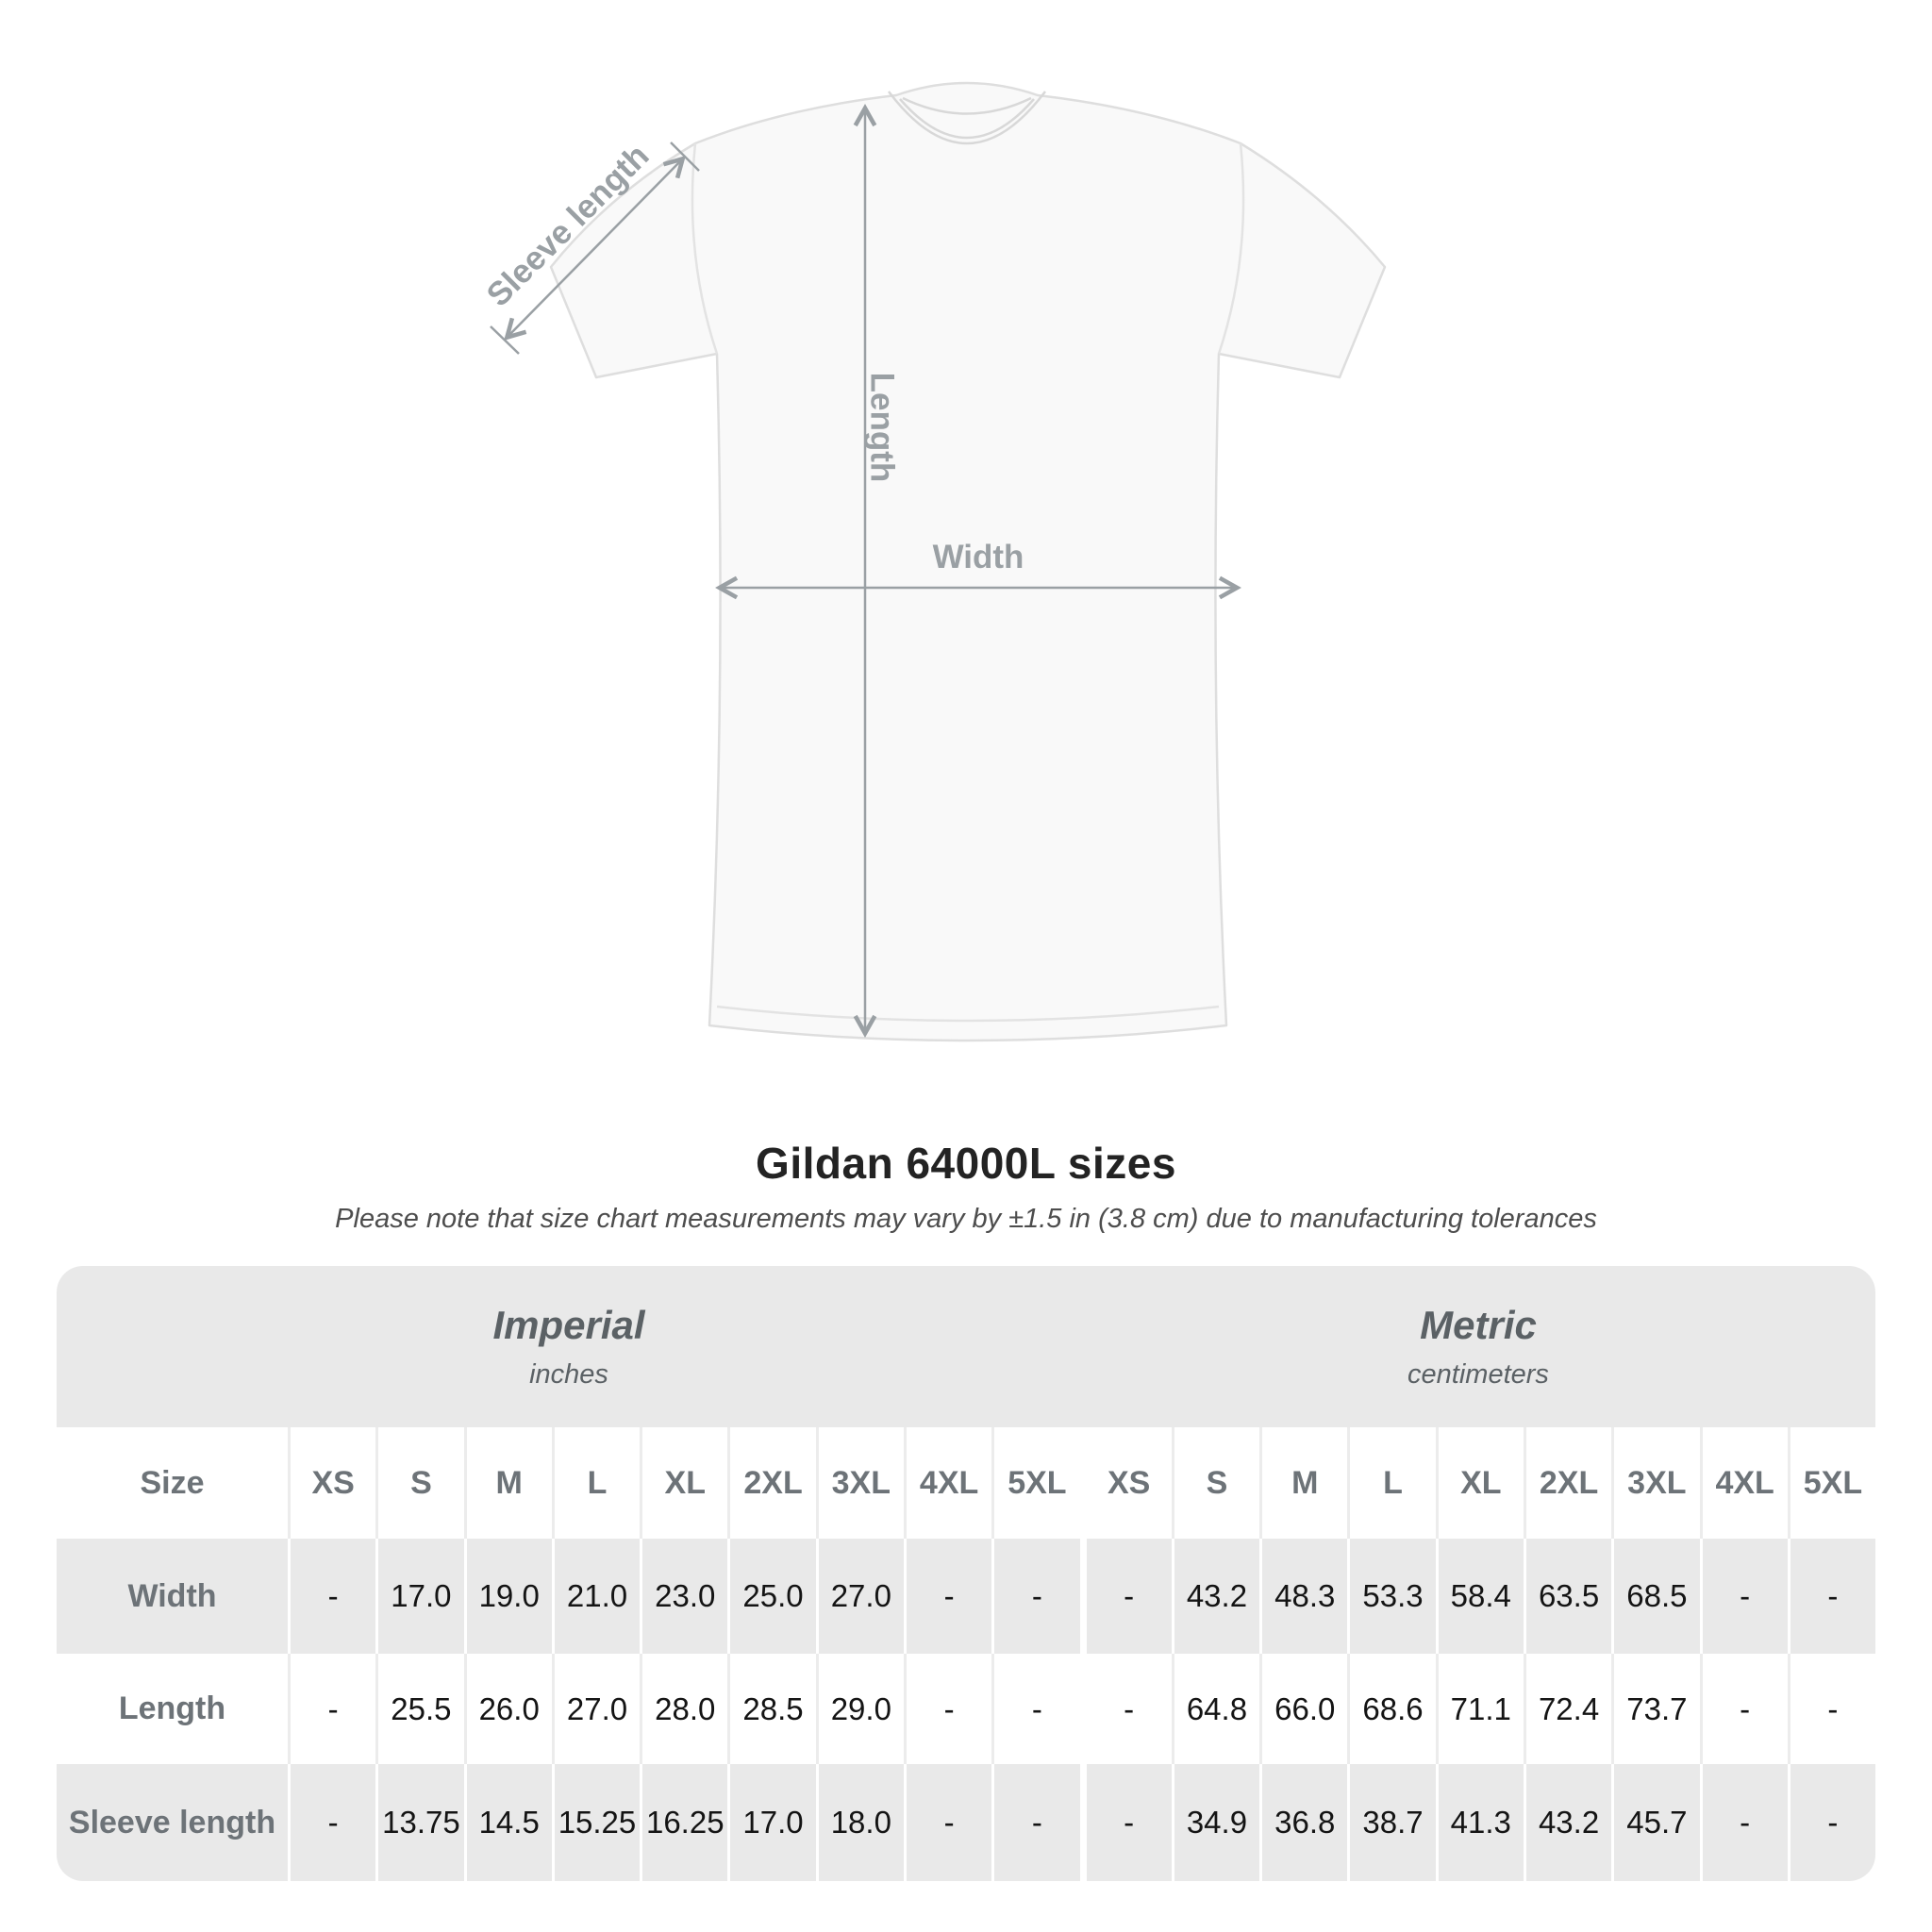 The image size is (1932, 1932). Describe the element at coordinates (1129, 1483) in the screenshot. I see `size-header-metric: XS` at that location.